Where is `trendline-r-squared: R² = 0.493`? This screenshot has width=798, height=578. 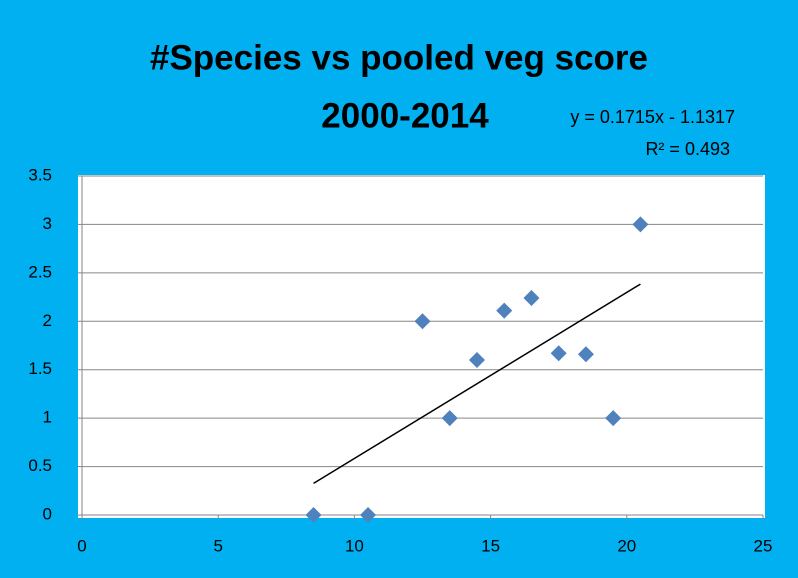
trendline-r-squared: R² = 0.493 is located at coordinates (687, 149).